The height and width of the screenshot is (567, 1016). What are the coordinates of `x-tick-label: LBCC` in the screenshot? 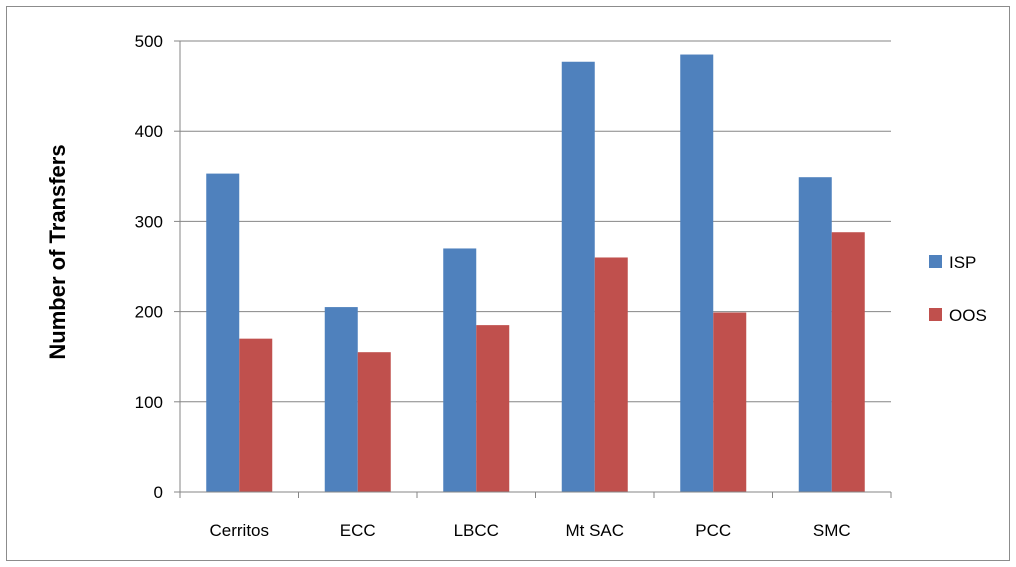 It's located at (476, 530).